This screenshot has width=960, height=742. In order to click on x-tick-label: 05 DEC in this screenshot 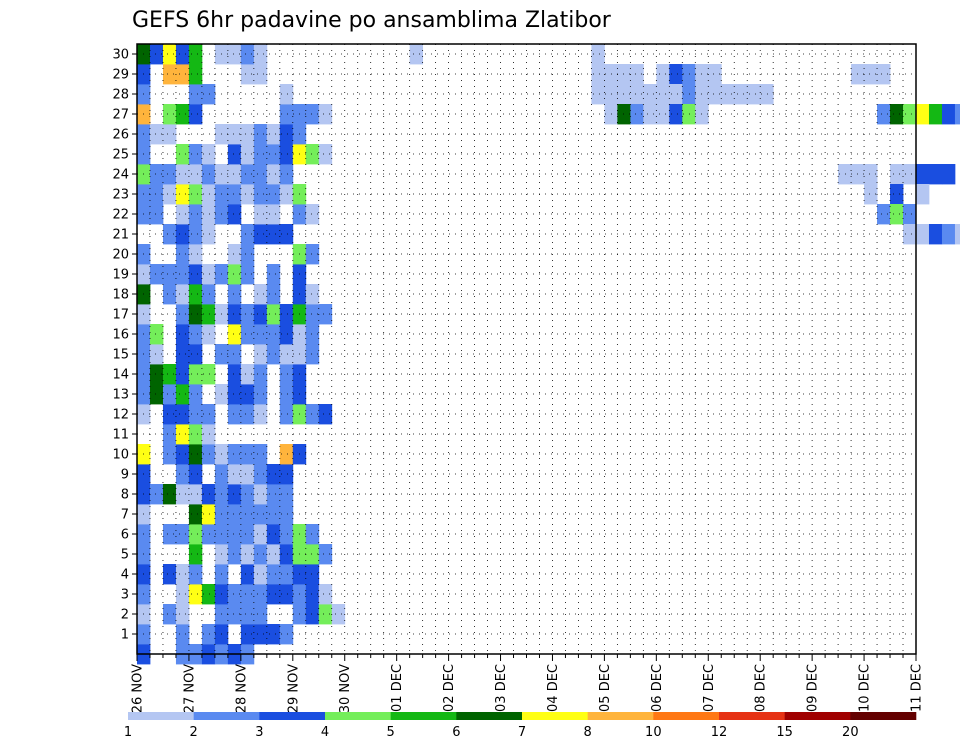, I will do `click(605, 688)`.